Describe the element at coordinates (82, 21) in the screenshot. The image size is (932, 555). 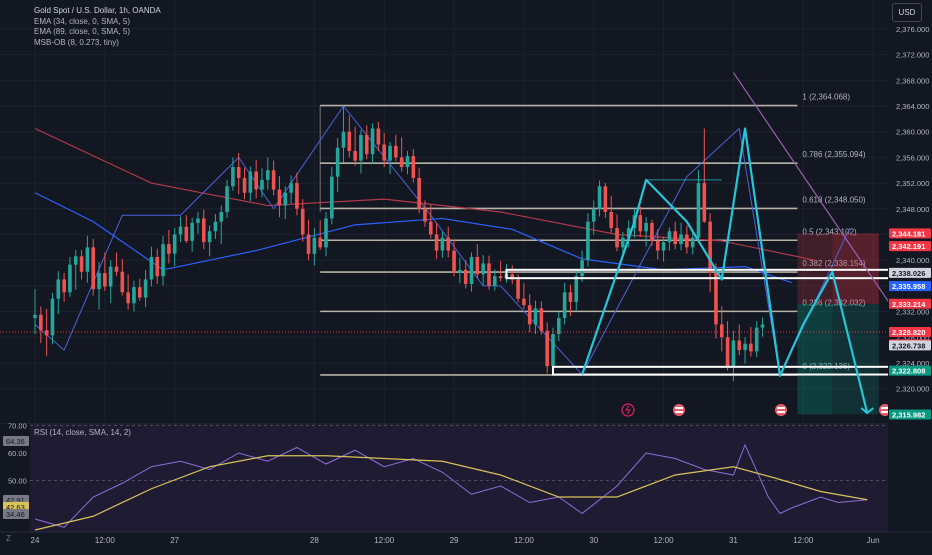
I see `ema34-legend: EMA (34, close, 0, SMA, 5)` at that location.